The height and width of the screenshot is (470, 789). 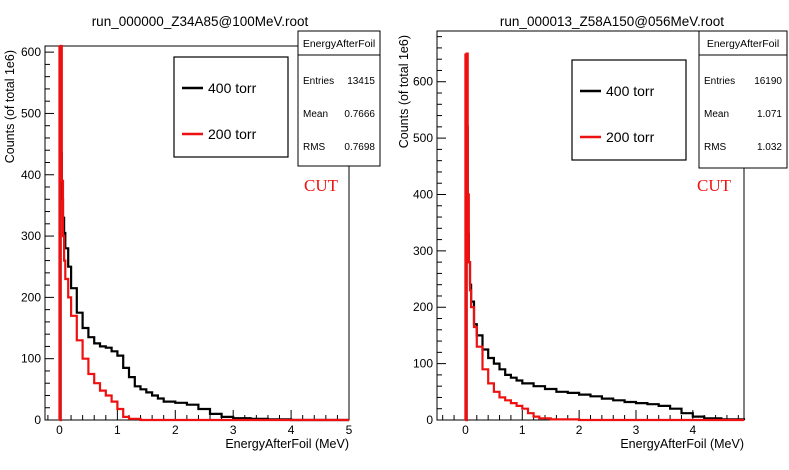 What do you see at coordinates (349, 430) in the screenshot?
I see `x-tick-label: 5` at bounding box center [349, 430].